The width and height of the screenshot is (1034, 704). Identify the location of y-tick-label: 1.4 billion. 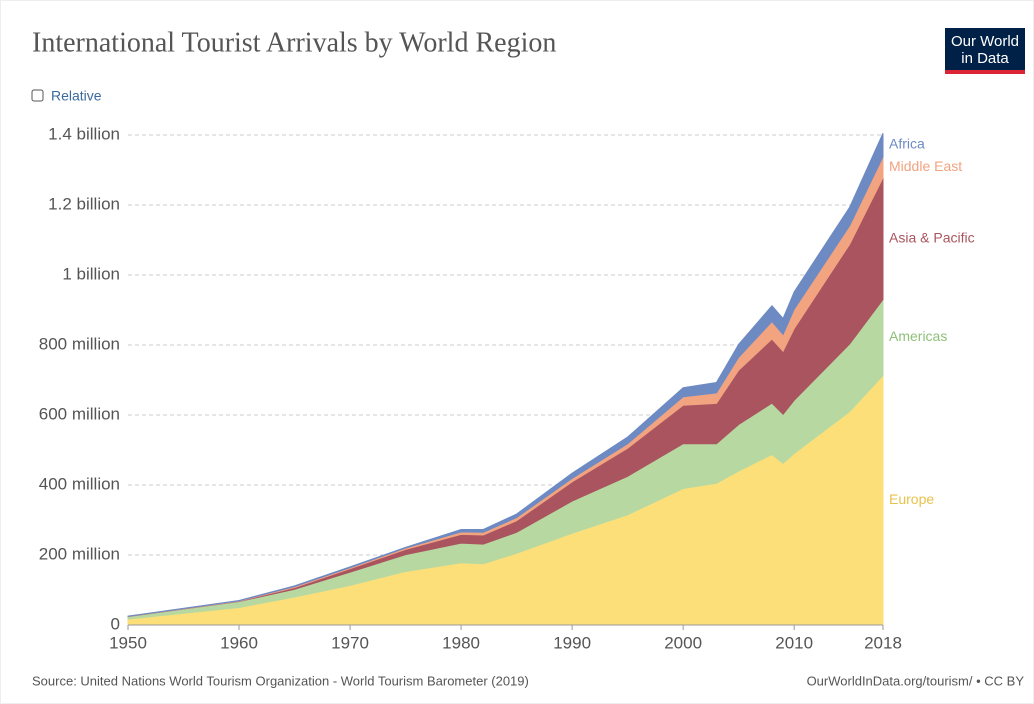
(84, 133).